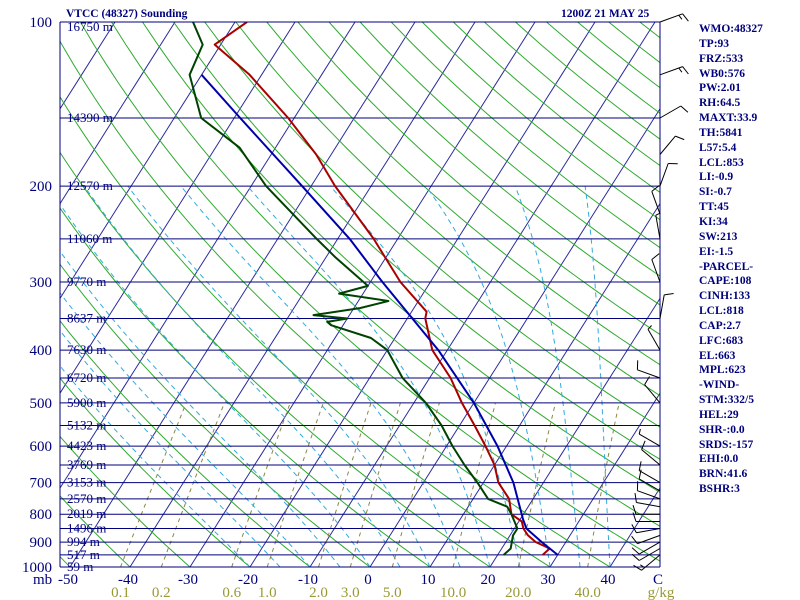 This screenshot has width=800, height=600. I want to click on pressure-label: 800, so click(41, 515).